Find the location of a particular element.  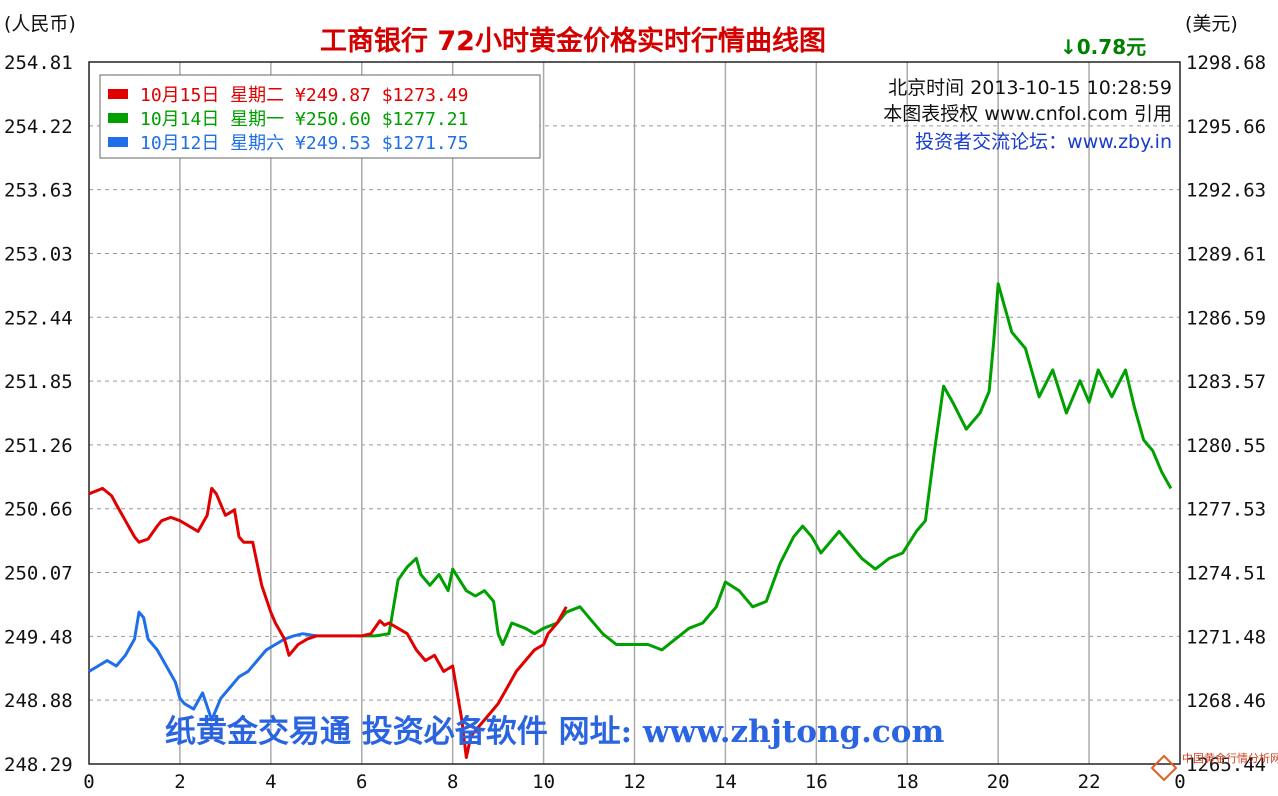

y-tick-label-left: 250.66 is located at coordinates (38, 510).